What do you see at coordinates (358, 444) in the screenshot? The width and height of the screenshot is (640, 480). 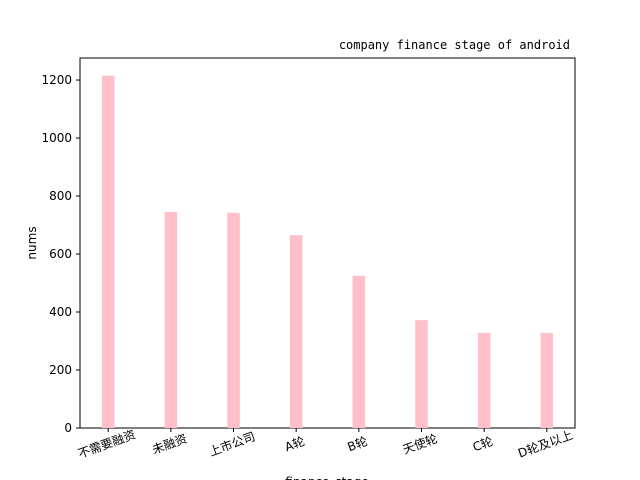 I see `x-tick-label: B轮` at bounding box center [358, 444].